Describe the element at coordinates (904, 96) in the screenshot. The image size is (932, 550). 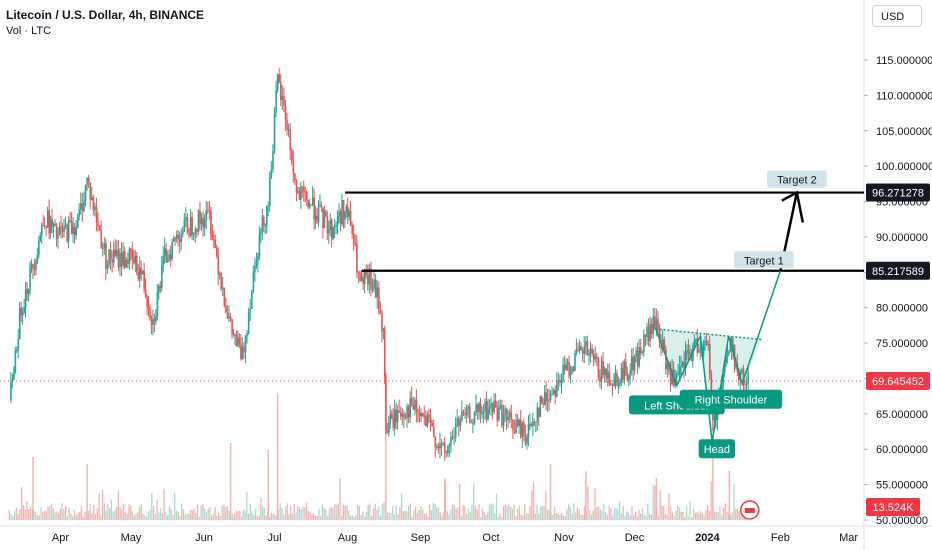
I see `y-tick-label: 110.000000` at that location.